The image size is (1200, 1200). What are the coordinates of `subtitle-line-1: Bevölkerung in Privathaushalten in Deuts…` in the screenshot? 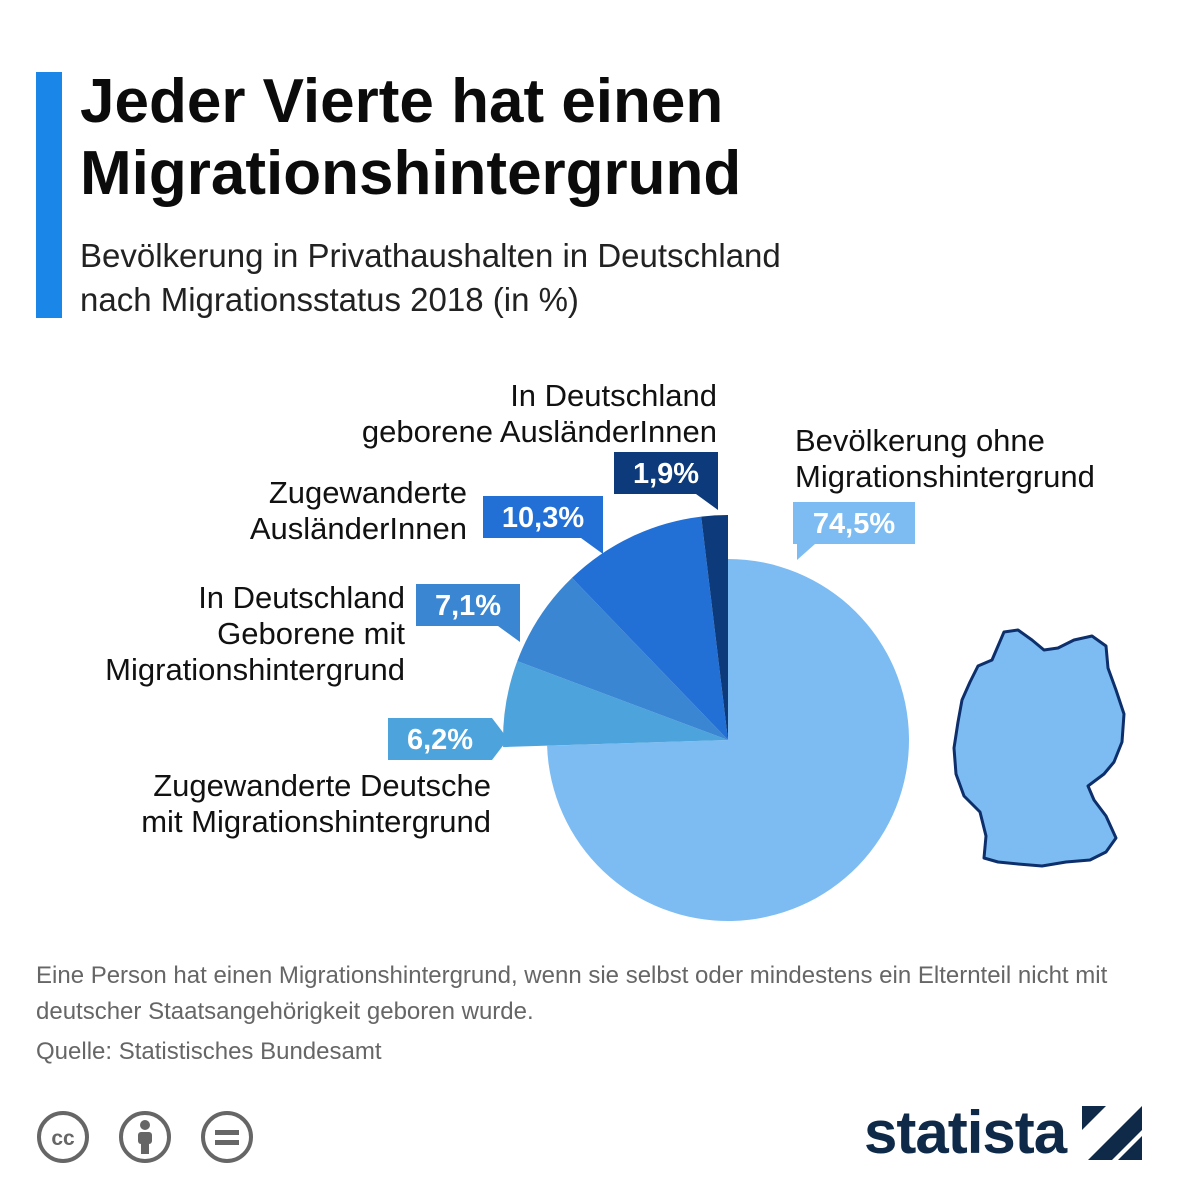 It's located at (430, 255).